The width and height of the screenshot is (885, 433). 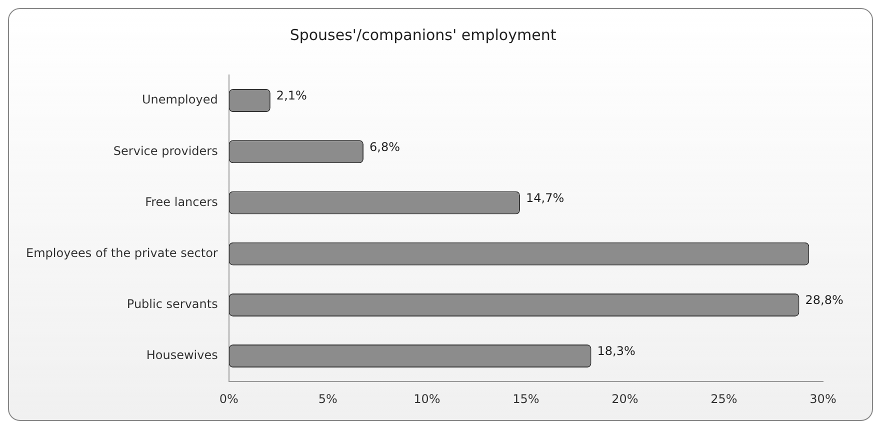 I want to click on y-tick-label: Service providers, so click(x=165, y=151).